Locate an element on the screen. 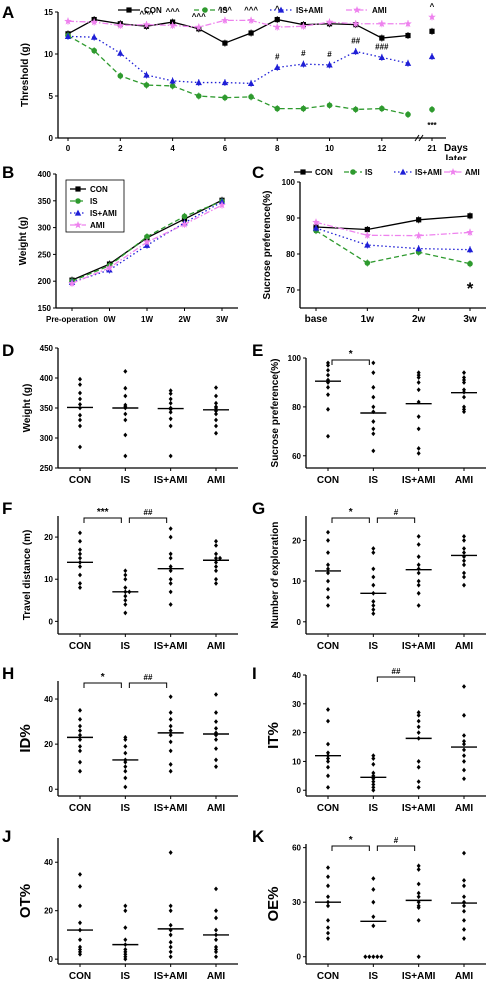 The image size is (498, 997). panel-label: K is located at coordinates (258, 836).